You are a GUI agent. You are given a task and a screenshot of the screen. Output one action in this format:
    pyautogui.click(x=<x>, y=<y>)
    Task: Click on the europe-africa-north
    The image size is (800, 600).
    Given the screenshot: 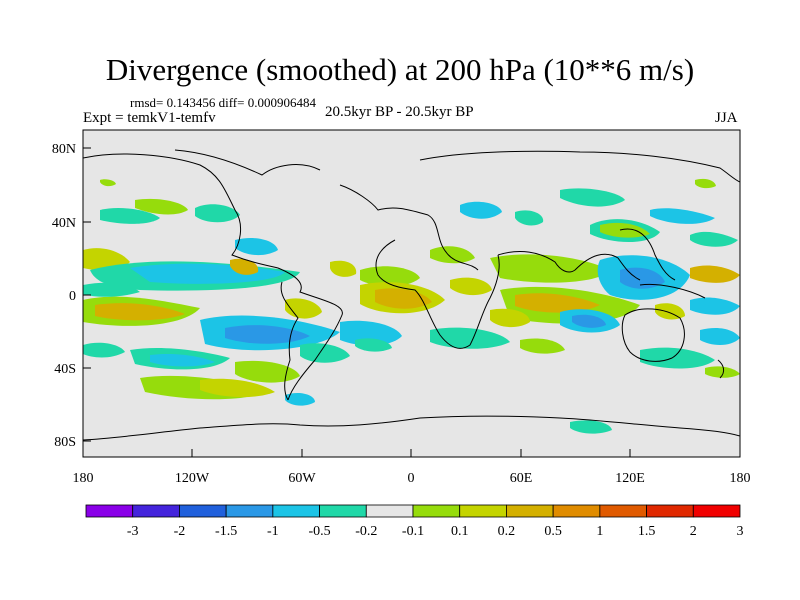 What is the action you would take?
    pyautogui.click(x=409, y=227)
    